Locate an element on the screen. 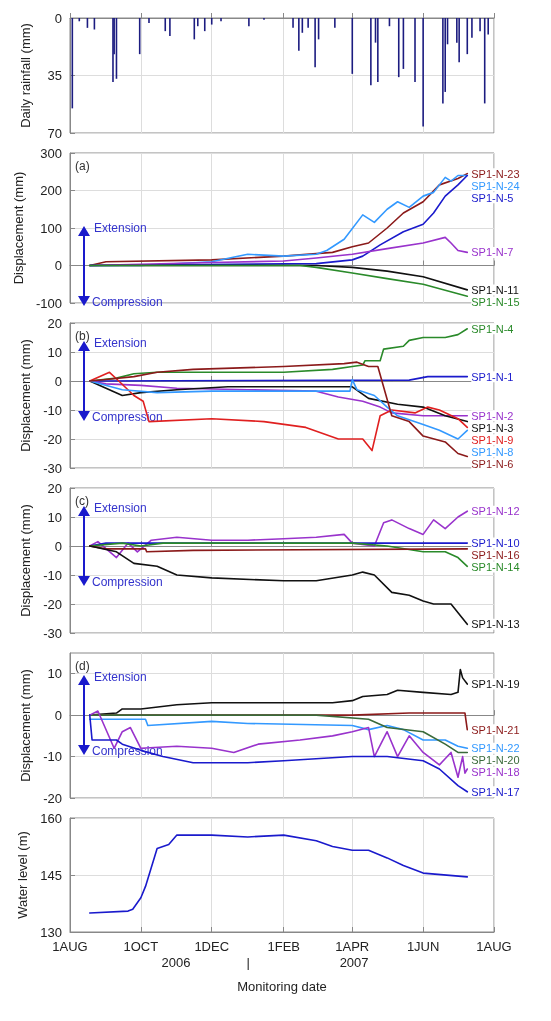 Image resolution: width=551 pixels, height=1021 pixels. series-label: SP1-N-1 is located at coordinates (492, 376).